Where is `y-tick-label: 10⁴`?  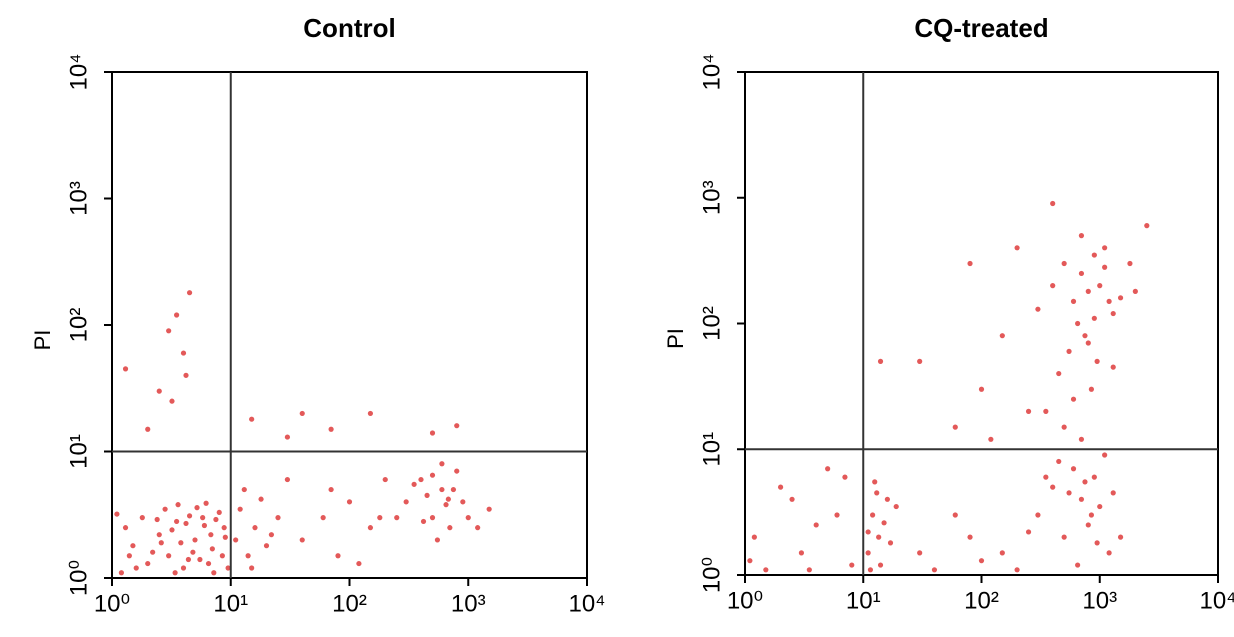
y-tick-label: 10⁴ is located at coordinates (711, 71).